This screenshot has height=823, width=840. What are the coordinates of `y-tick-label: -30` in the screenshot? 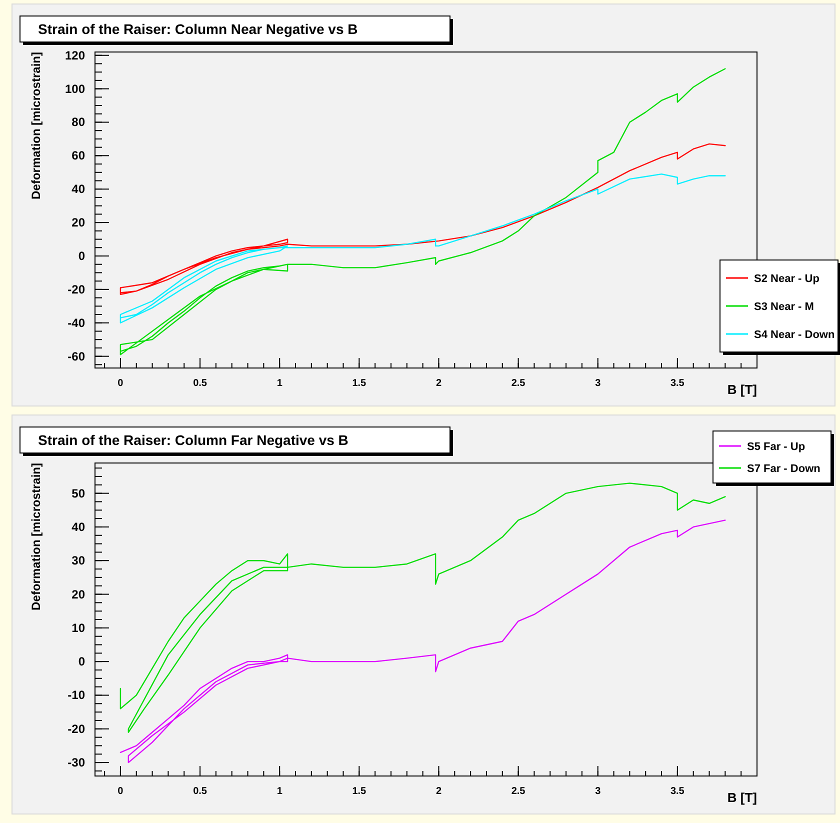 It's located at (77, 763).